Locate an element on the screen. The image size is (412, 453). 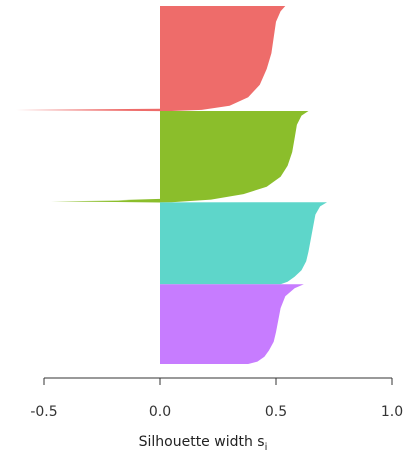
x-tick-label-0: -0.5 is located at coordinates (43, 412).